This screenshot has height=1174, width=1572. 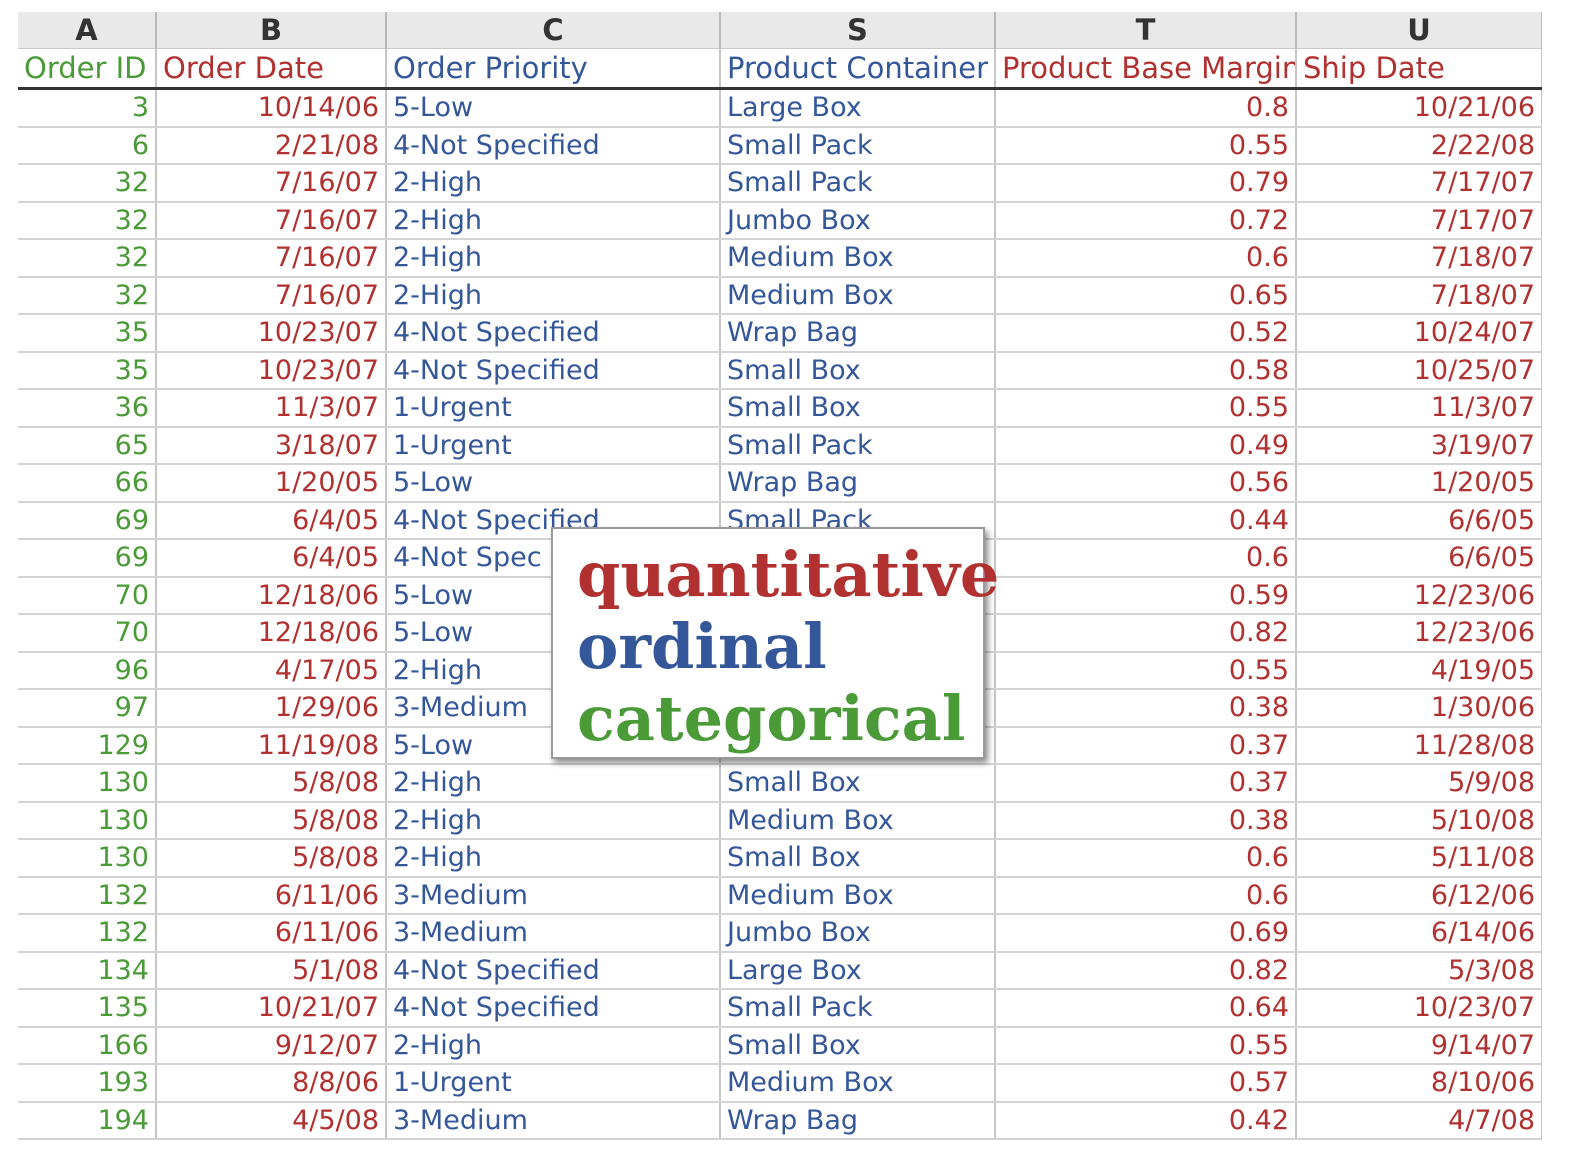 I want to click on cell-product-base-margin: 0.8, so click(x=1146, y=108).